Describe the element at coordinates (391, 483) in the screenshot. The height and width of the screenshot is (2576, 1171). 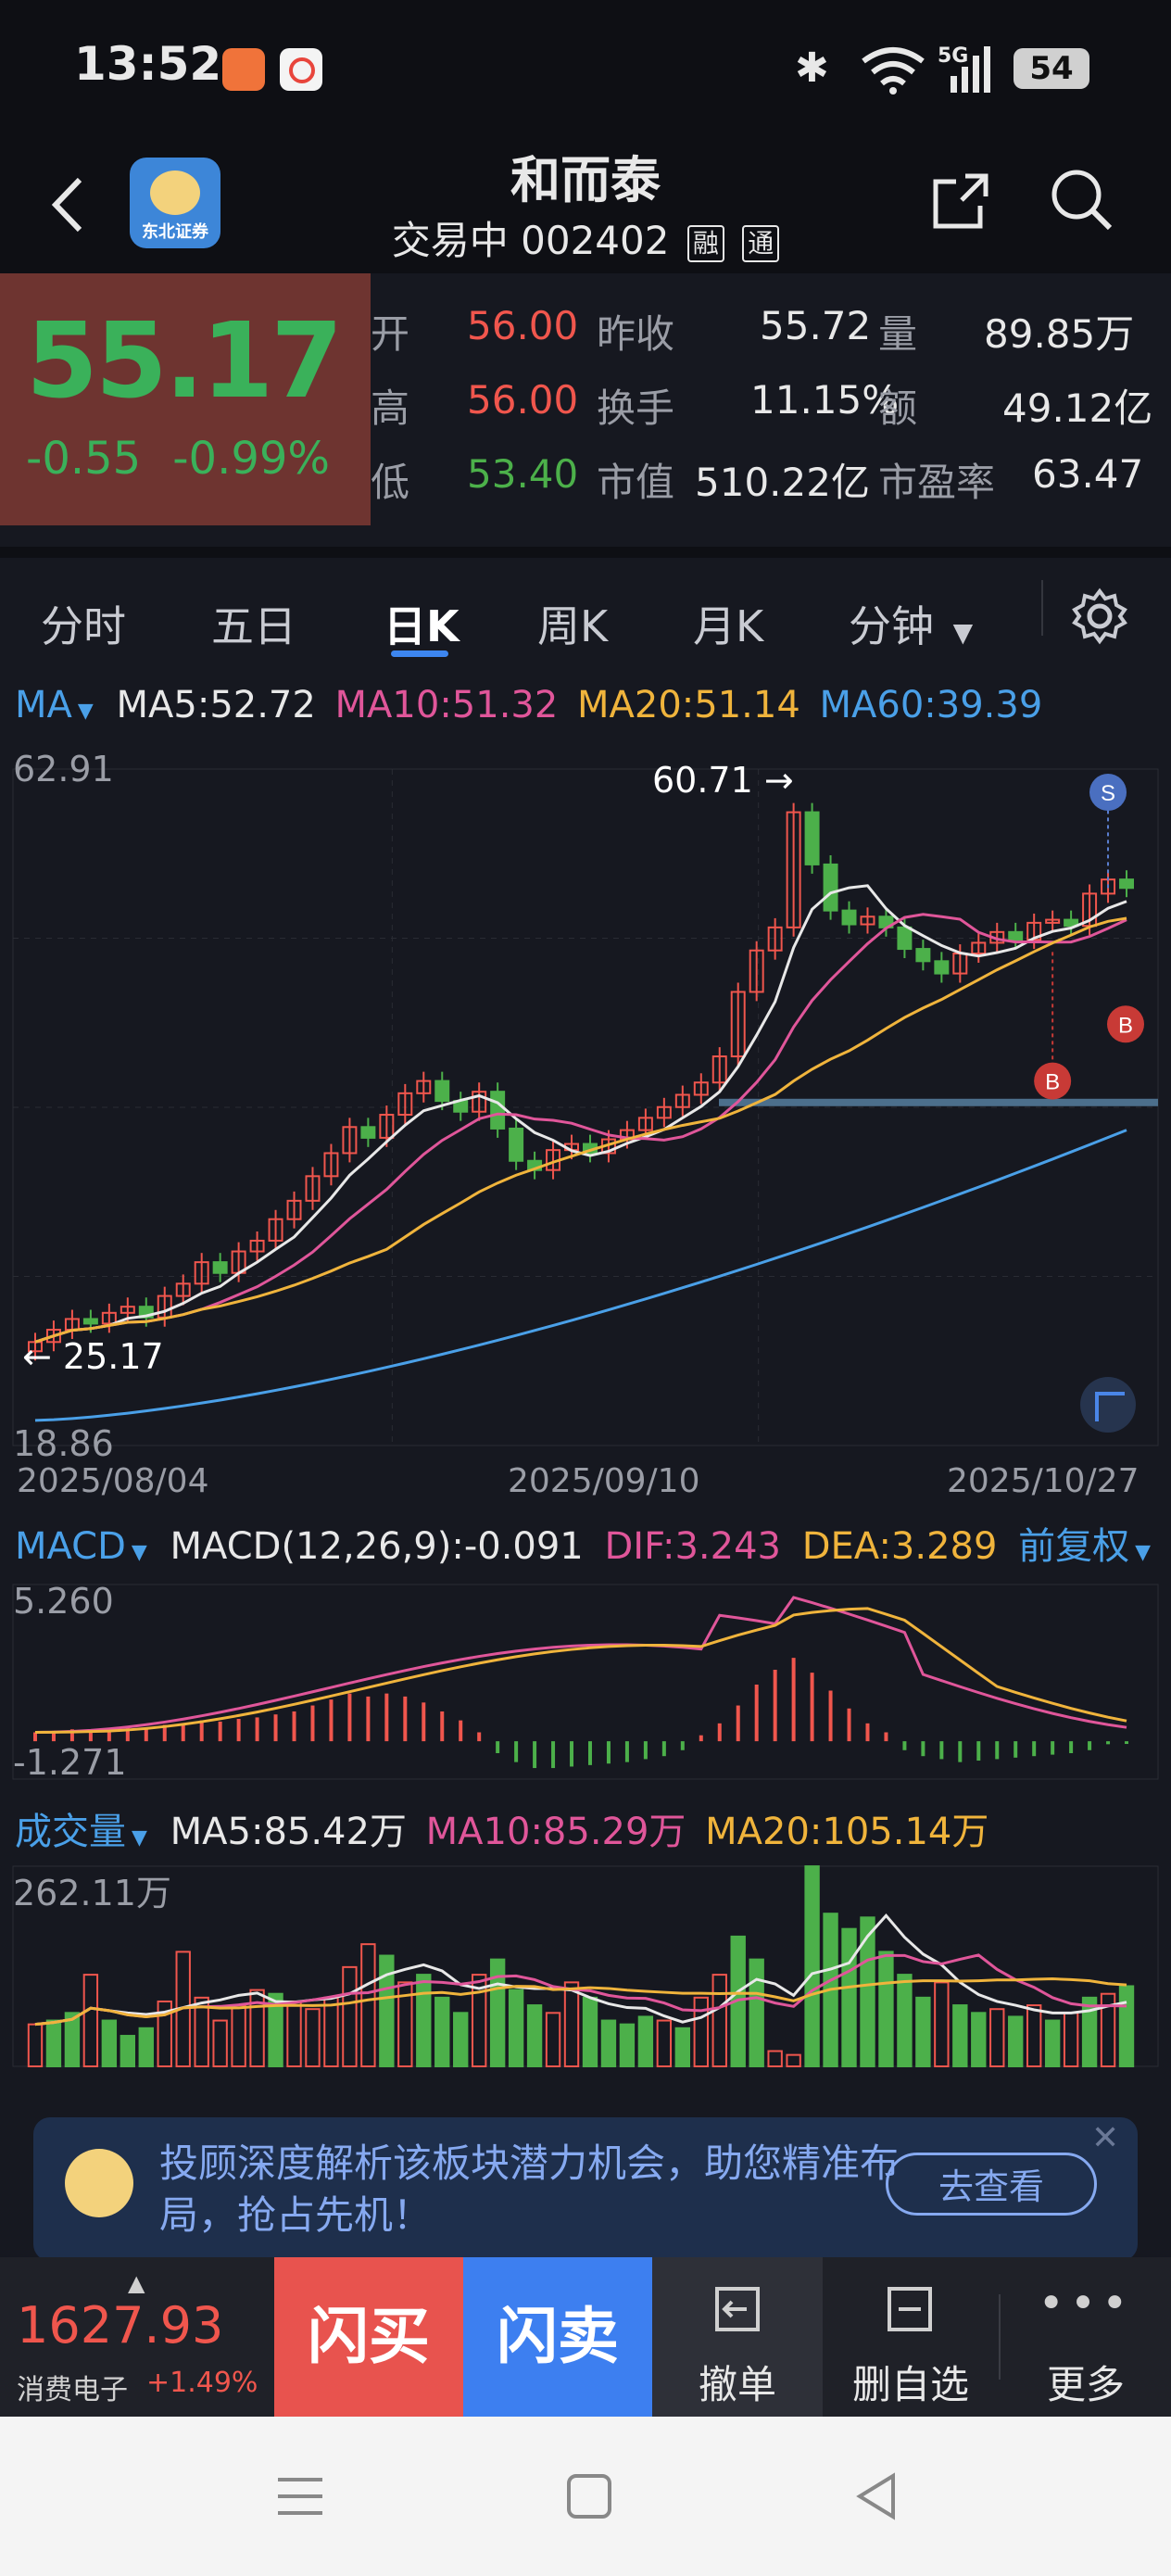
I see `low-label: 低` at that location.